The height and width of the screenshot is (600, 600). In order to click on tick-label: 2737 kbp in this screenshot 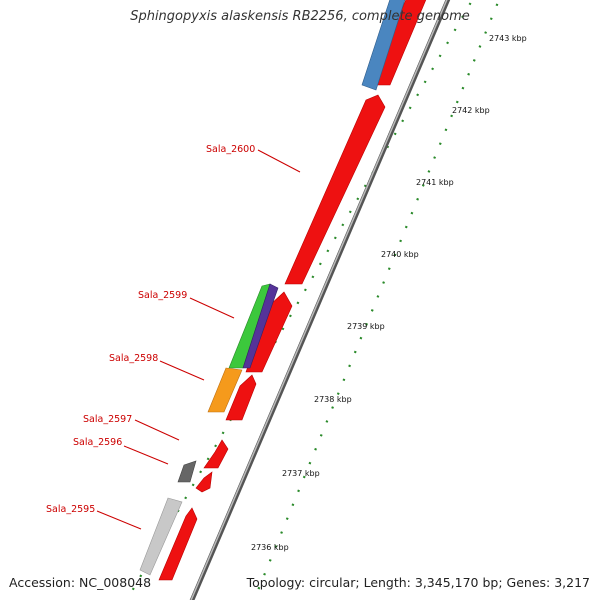, I will do `click(301, 473)`.